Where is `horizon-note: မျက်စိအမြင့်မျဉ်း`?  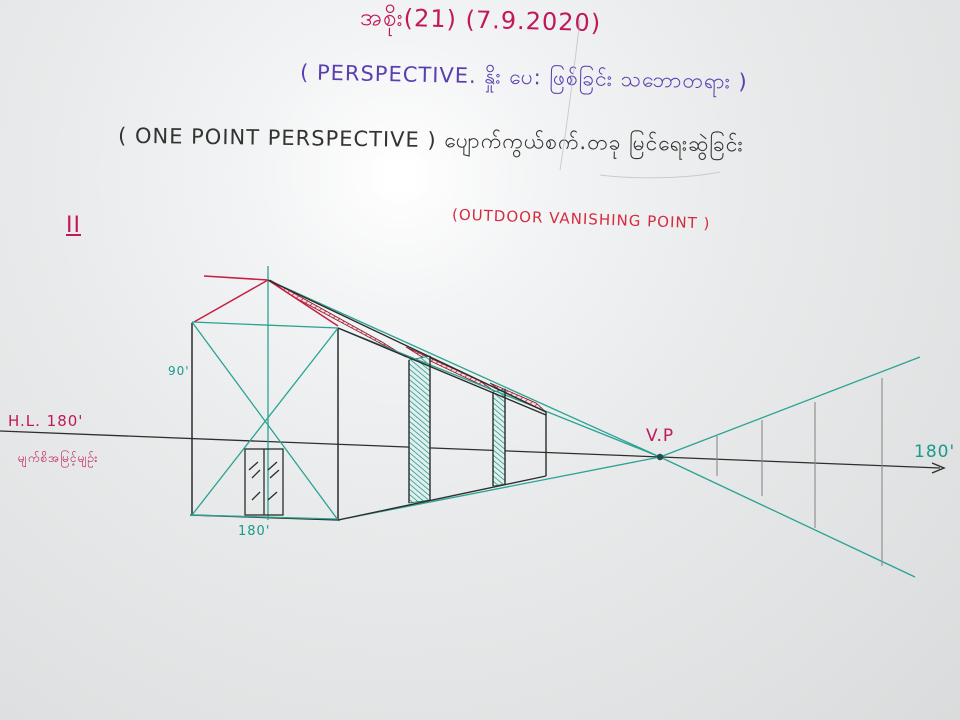
horizon-note: မျက်စိအမြင့်မျဉ်း is located at coordinates (58, 458).